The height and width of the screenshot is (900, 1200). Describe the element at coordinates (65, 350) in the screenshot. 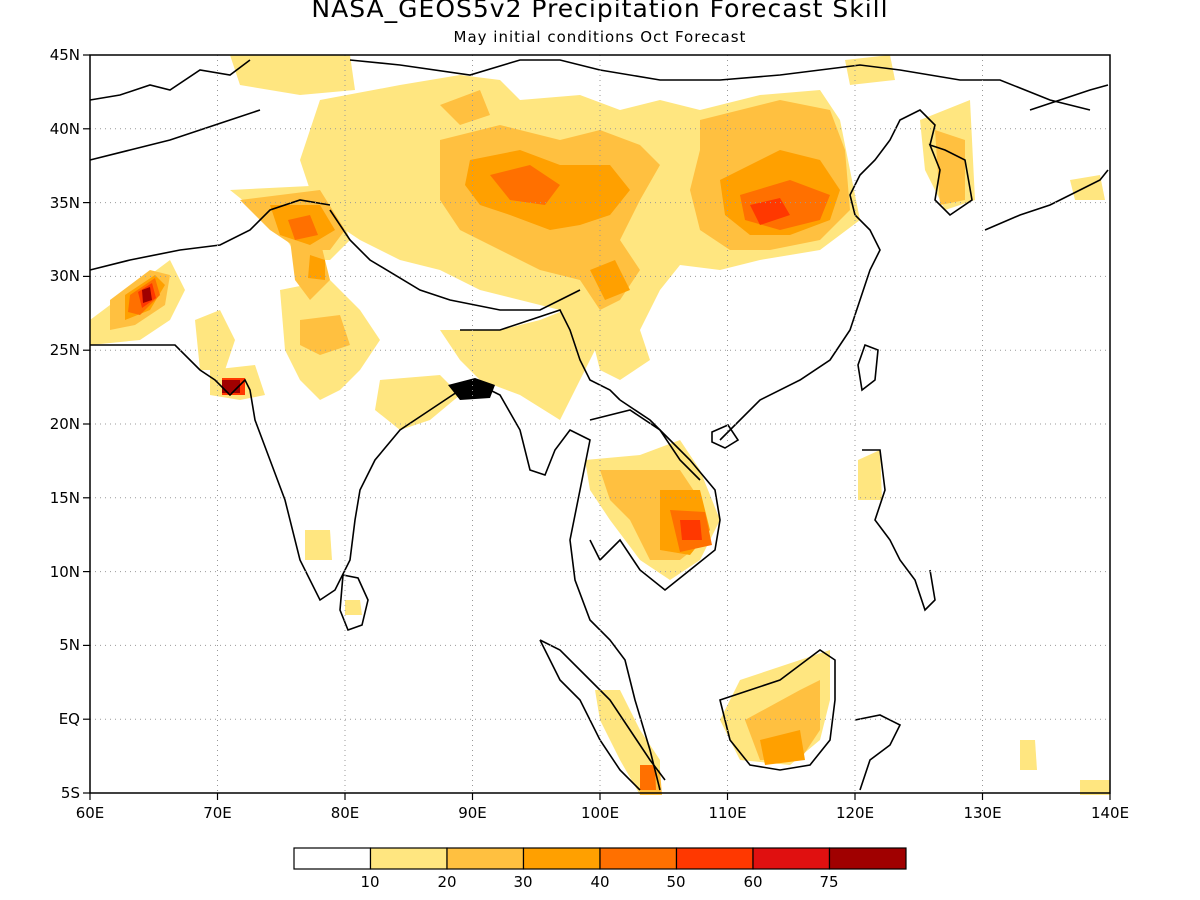

I see `lat-tick-label: 25N` at that location.